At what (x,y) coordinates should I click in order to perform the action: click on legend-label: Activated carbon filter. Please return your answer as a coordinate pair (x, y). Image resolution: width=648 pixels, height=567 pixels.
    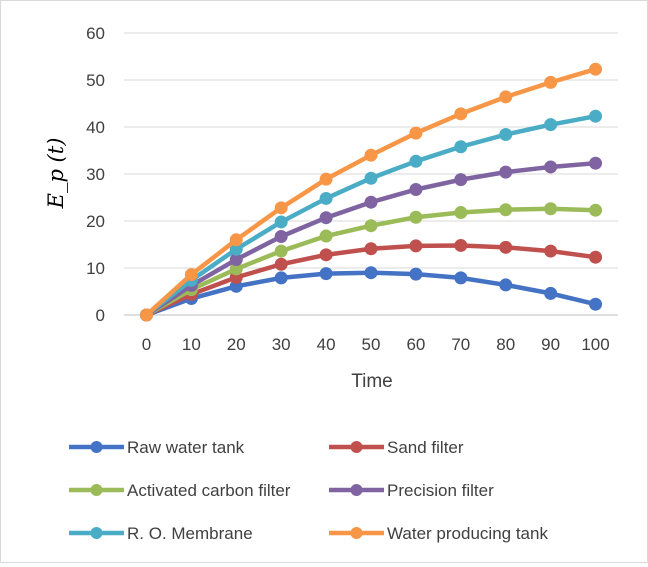
    Looking at the image, I should click on (209, 490).